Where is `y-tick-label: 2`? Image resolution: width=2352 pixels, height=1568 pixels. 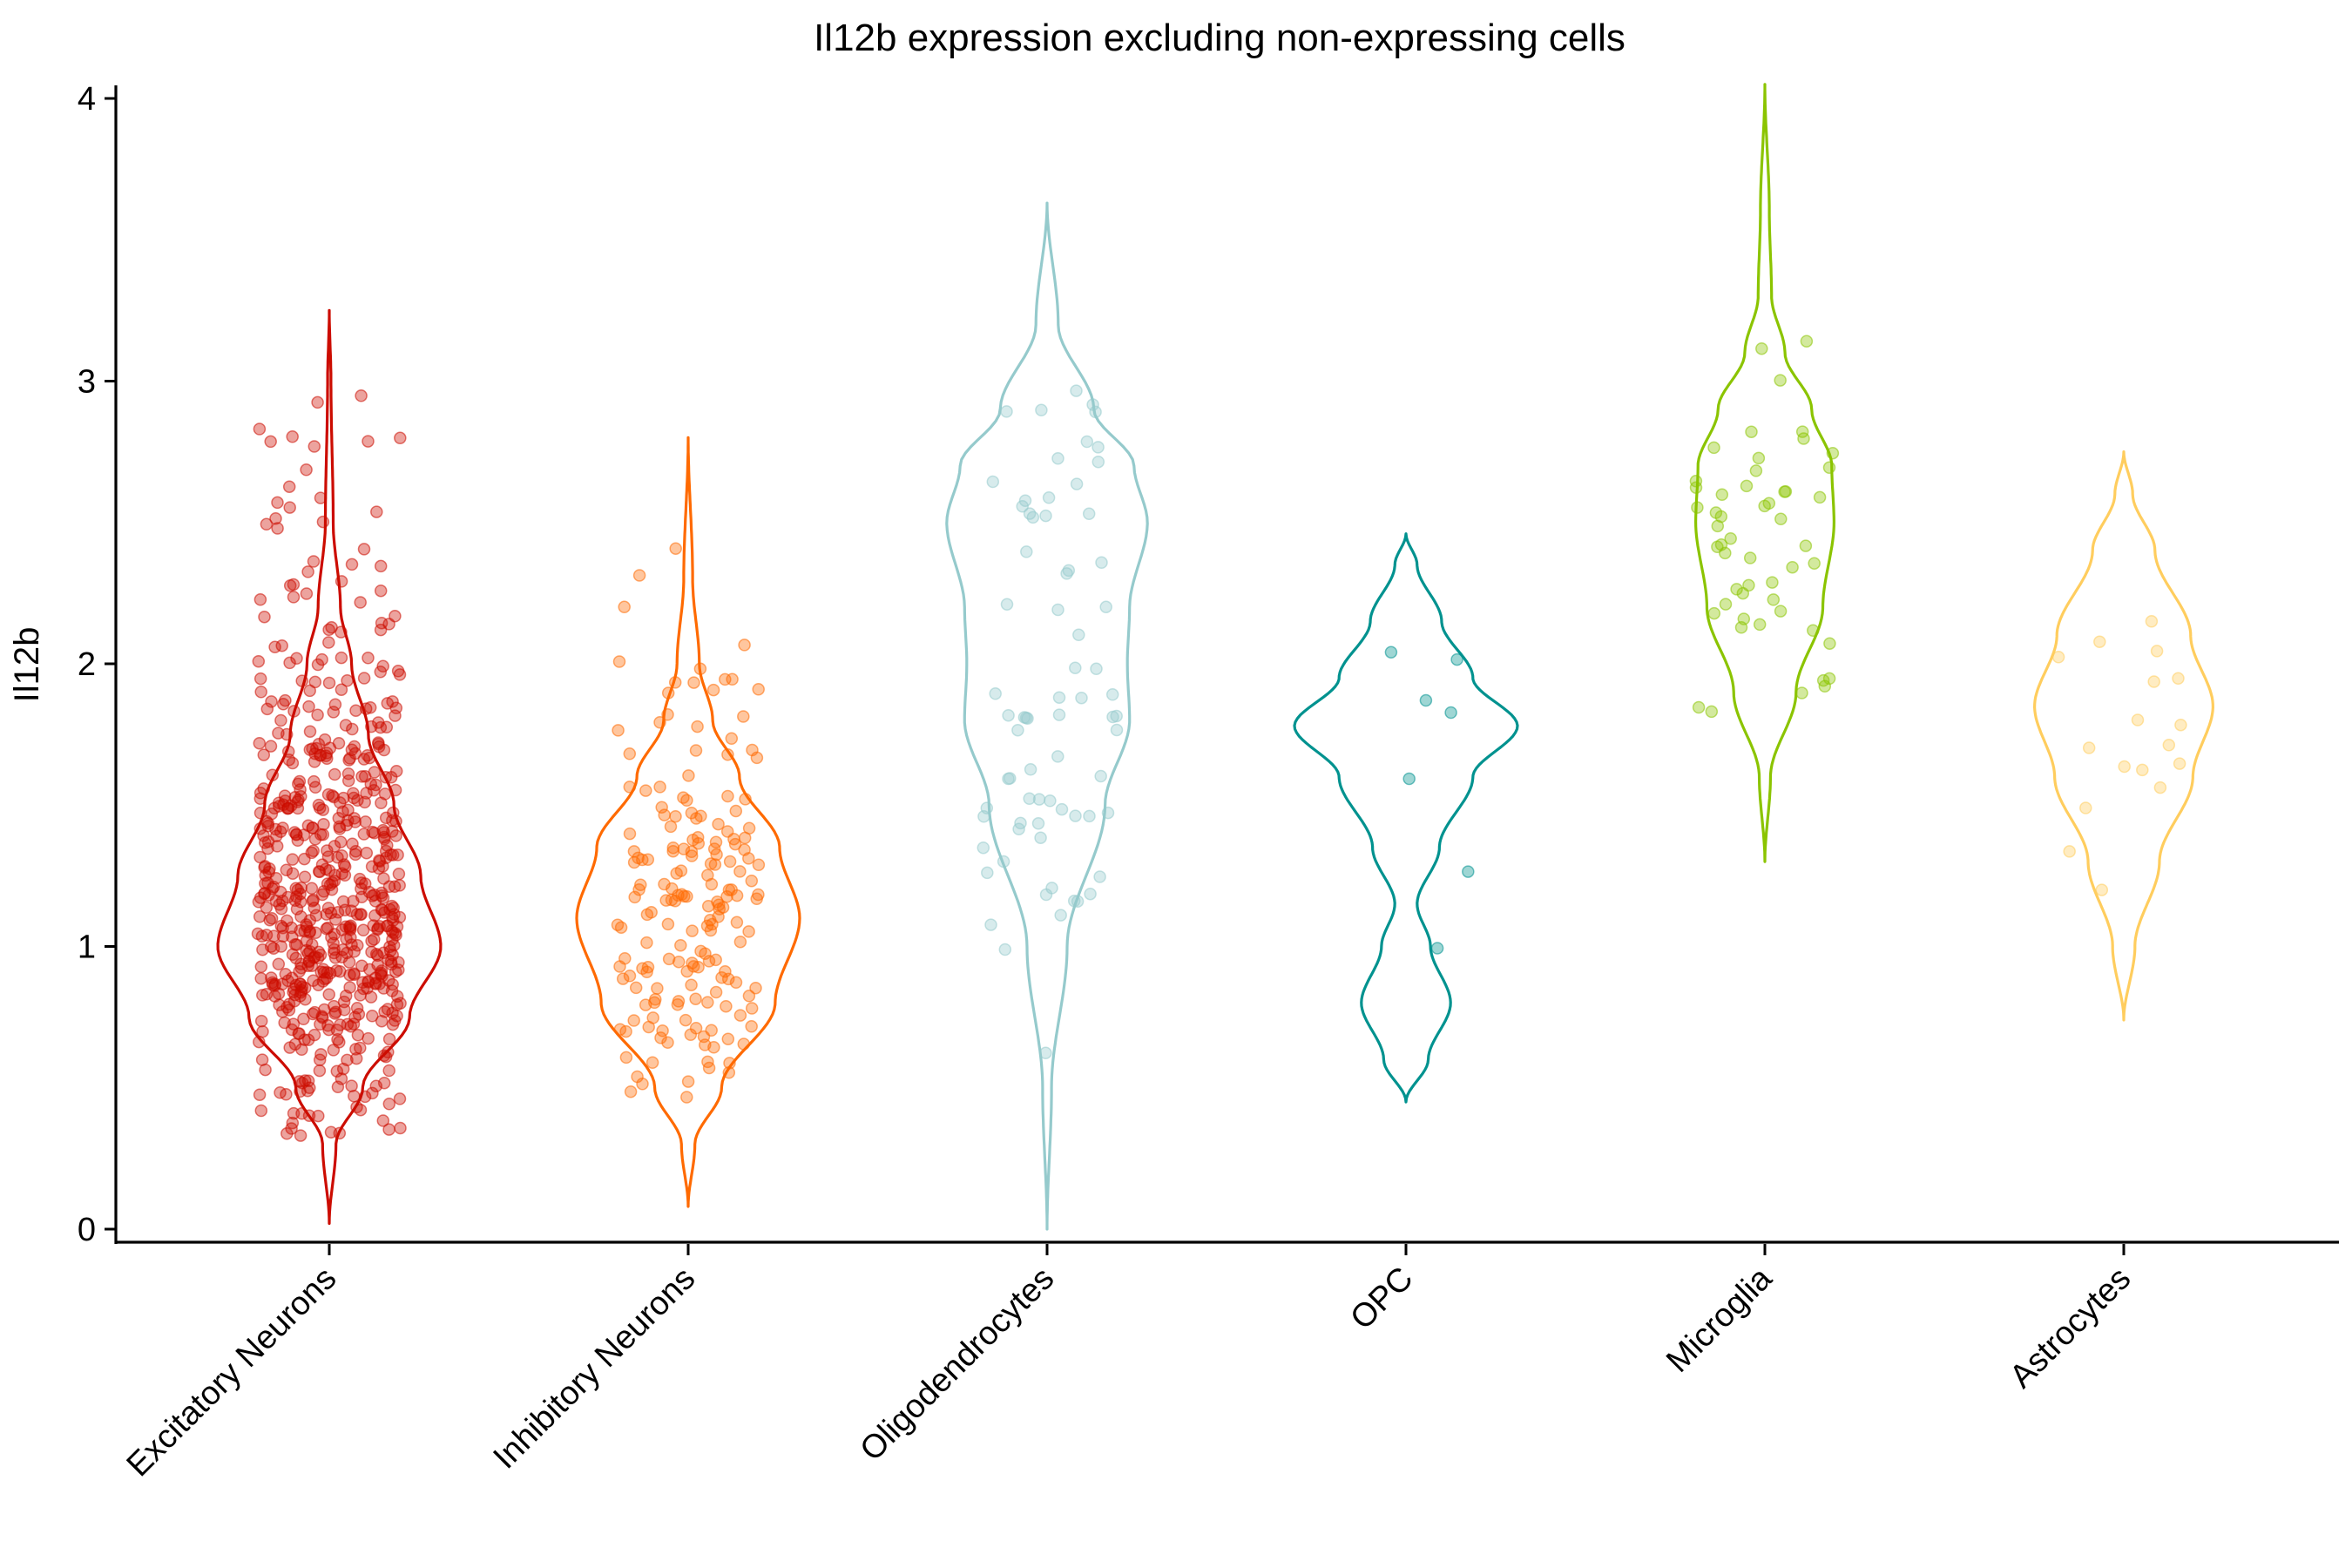
y-tick-label: 2 is located at coordinates (87, 664).